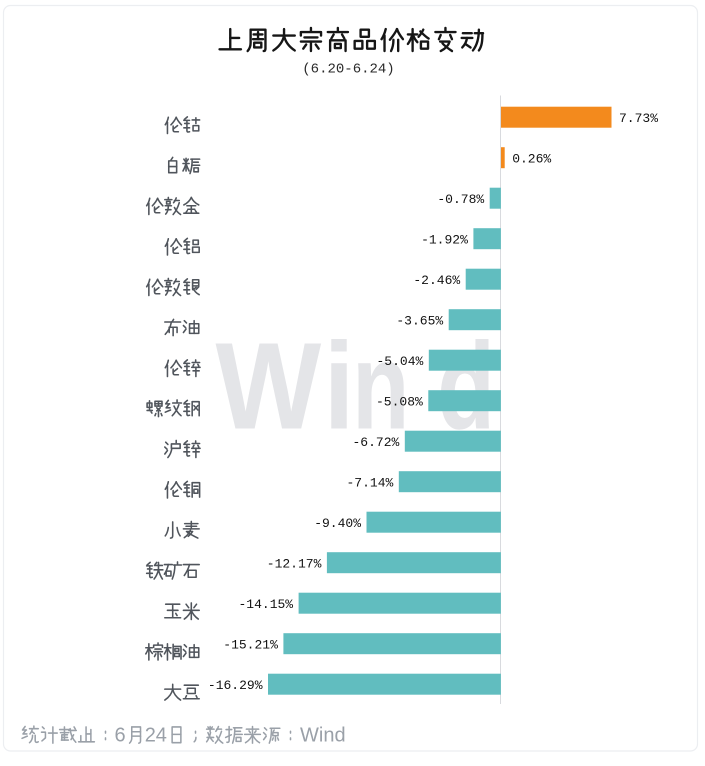 This screenshot has width=705, height=766. What do you see at coordinates (235, 685) in the screenshot?
I see `svg-text: -16.29%` at bounding box center [235, 685].